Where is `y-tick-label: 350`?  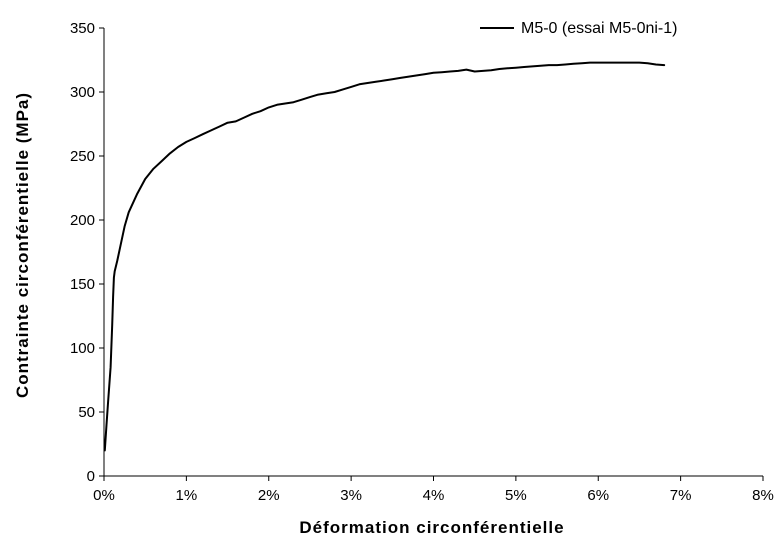 y-tick-label: 350 is located at coordinates (82, 28).